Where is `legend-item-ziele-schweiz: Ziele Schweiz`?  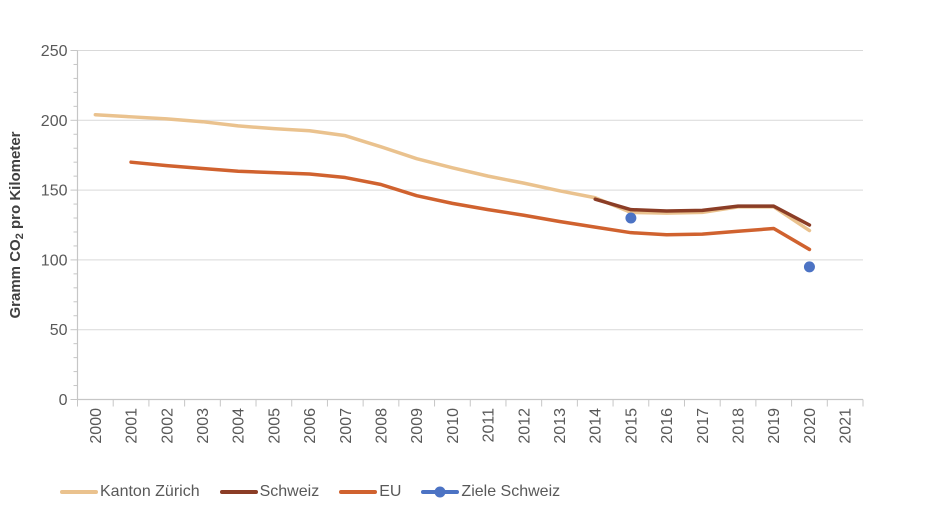
legend-item-ziele-schweiz: Ziele Schweiz is located at coordinates (490, 492).